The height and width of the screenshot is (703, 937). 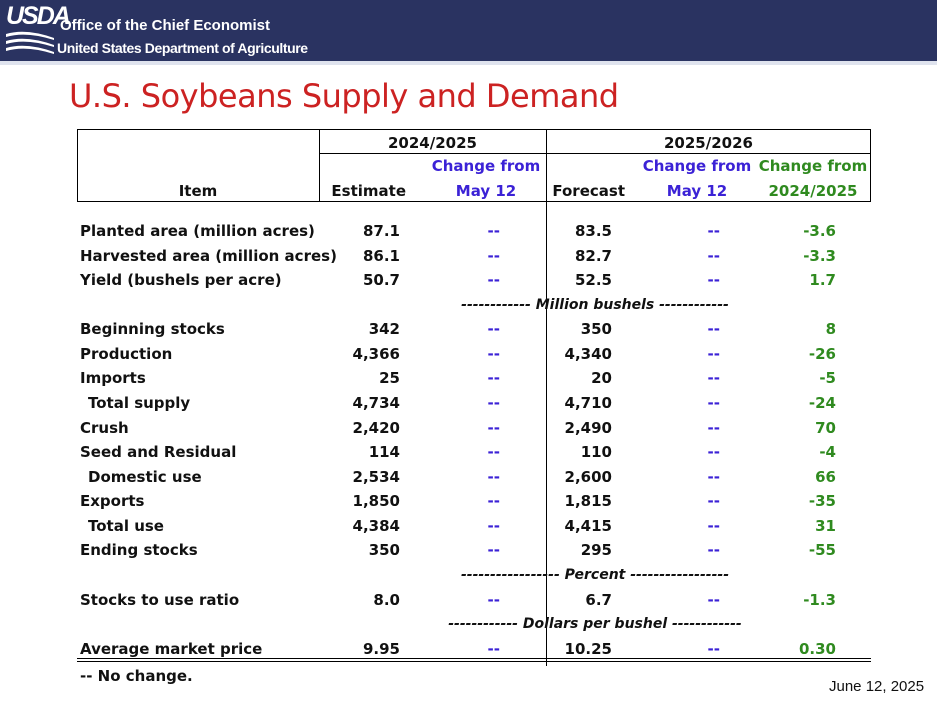 I want to click on usda-logo-text: USDA, so click(x=38, y=16).